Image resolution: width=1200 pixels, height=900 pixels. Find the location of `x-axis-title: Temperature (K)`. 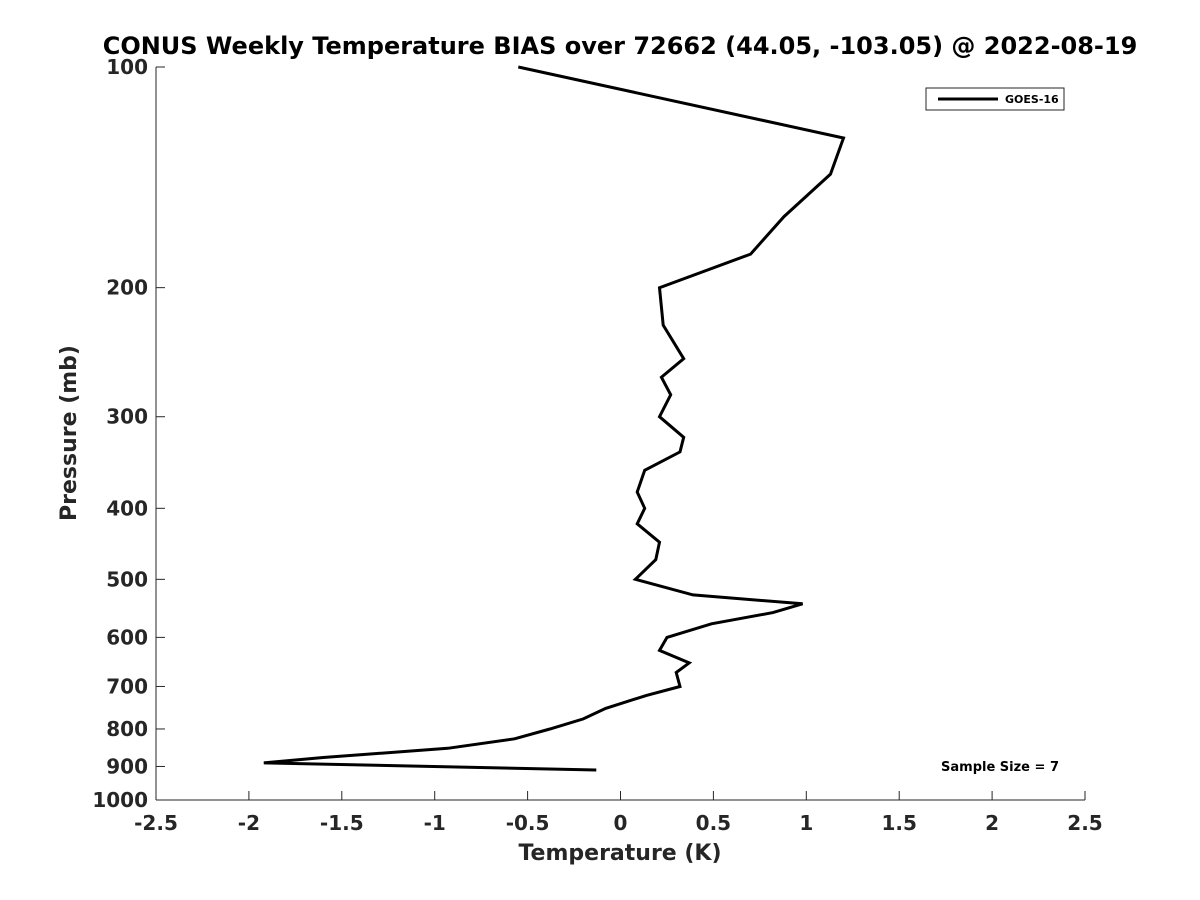

x-axis-title: Temperature (K) is located at coordinates (619, 853).